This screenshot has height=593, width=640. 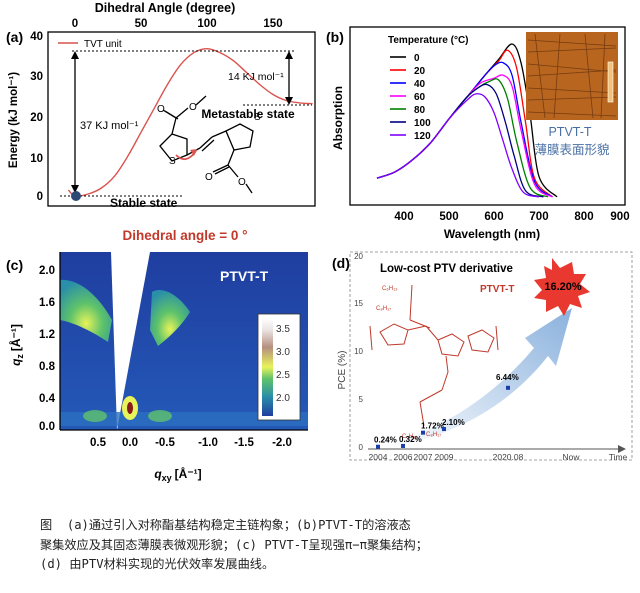 What do you see at coordinates (283, 398) in the screenshot?
I see `colorbar-tick: 2.0` at bounding box center [283, 398].